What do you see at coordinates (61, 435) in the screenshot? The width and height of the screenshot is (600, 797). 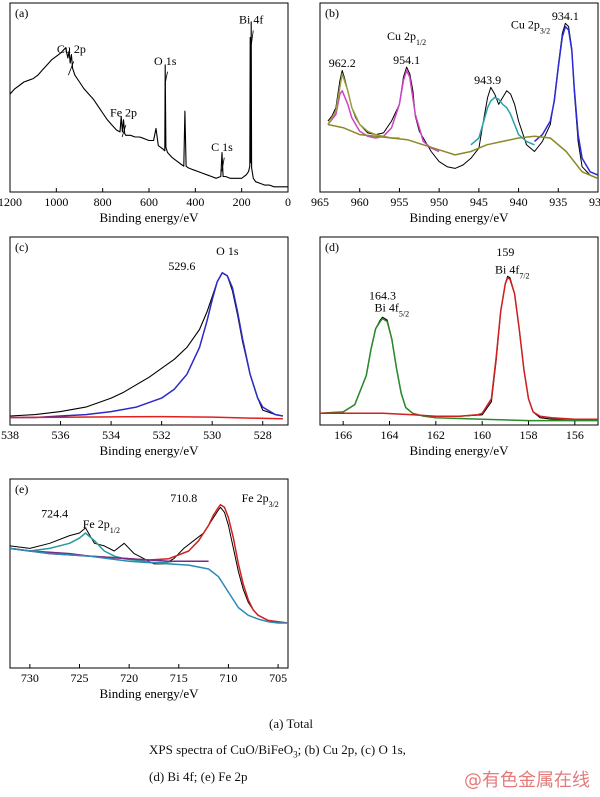 I see `x-tick-label: 536` at bounding box center [61, 435].